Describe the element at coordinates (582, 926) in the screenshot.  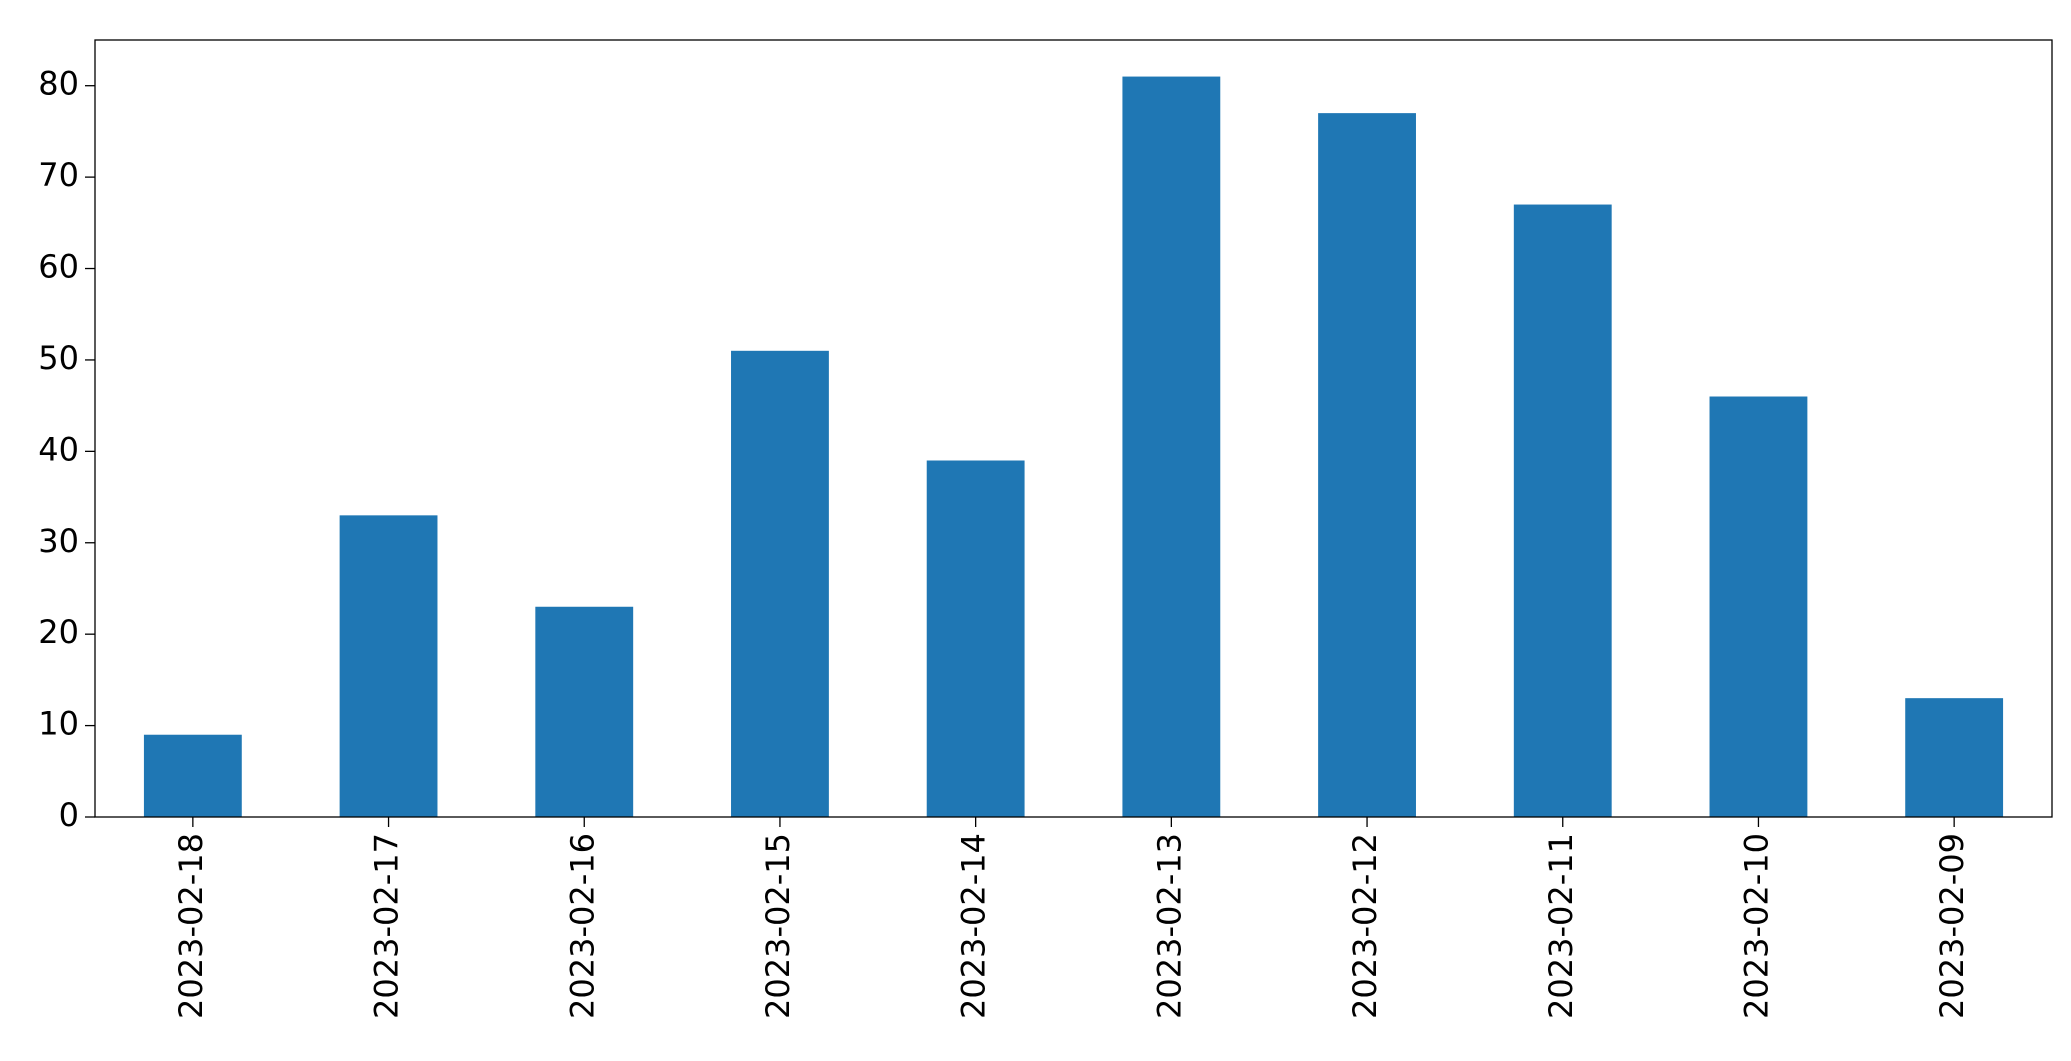
I see `x-tick-label: 2023-02-16` at that location.